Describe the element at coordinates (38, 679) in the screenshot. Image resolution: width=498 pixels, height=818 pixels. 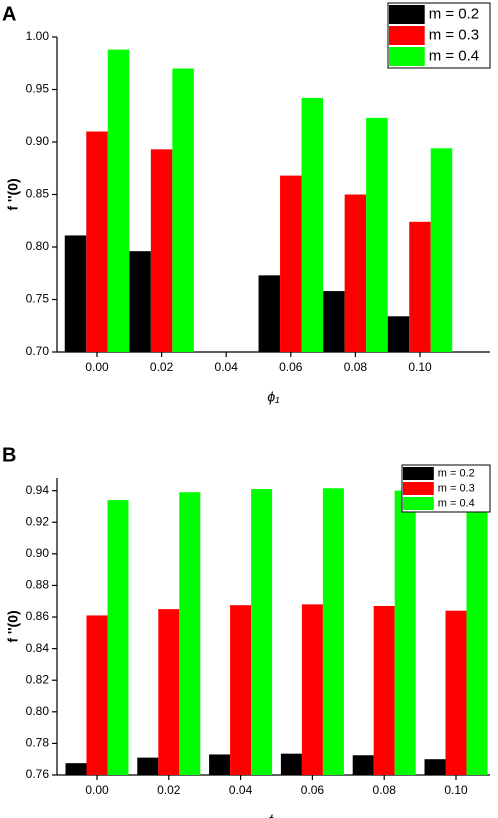
I see `y-tick-label: 0.82` at that location.